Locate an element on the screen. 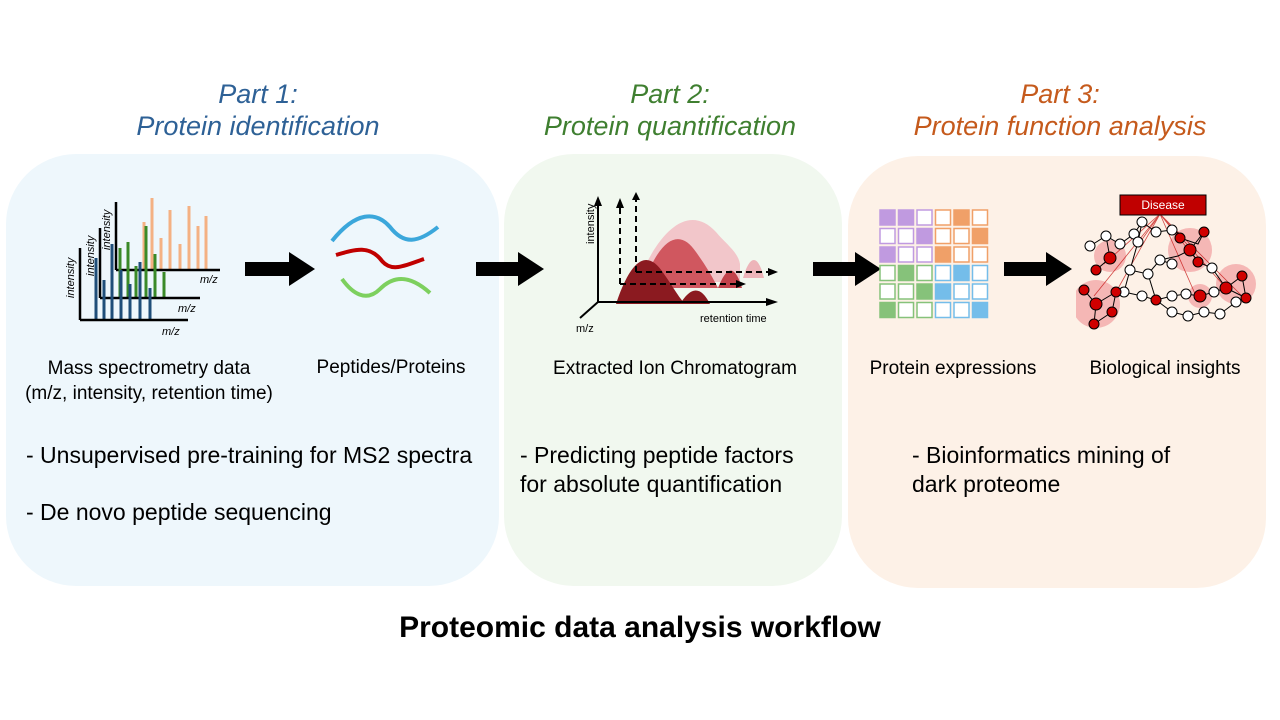 This screenshot has height=720, width=1280. xic-axis-mz: m/z is located at coordinates (585, 329).